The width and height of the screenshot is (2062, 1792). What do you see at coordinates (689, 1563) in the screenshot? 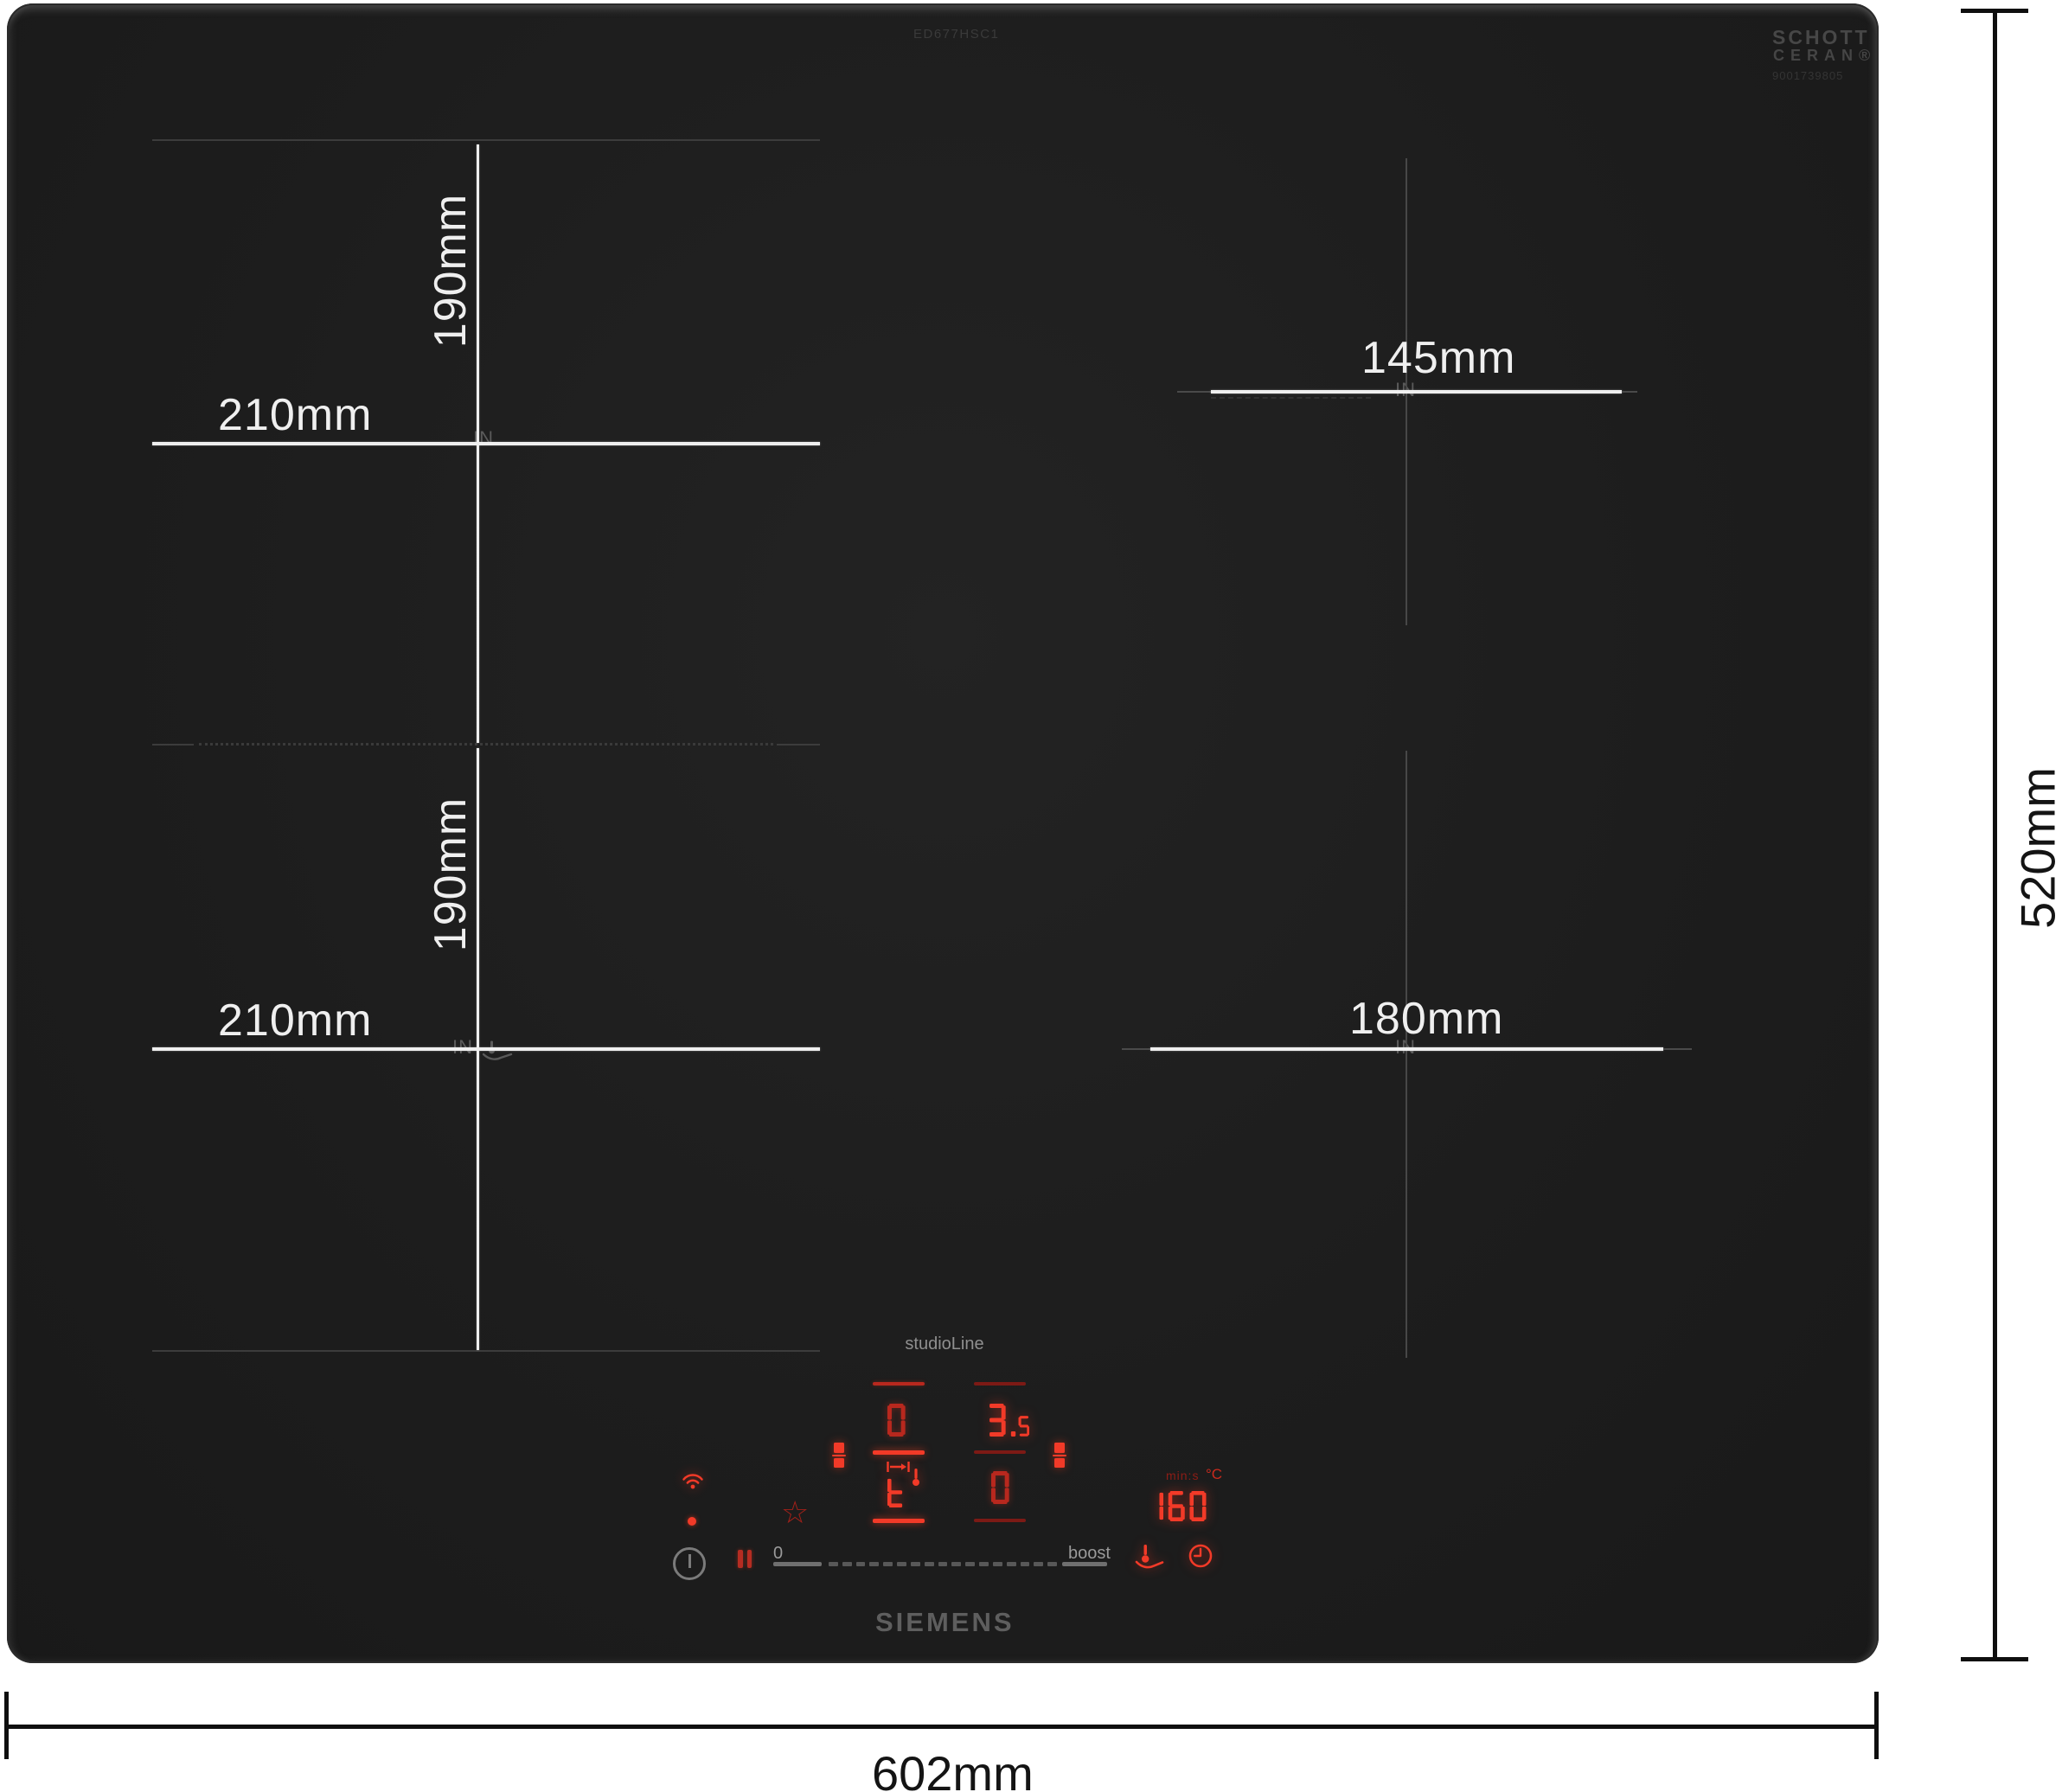
I see `power-icon` at bounding box center [689, 1563].